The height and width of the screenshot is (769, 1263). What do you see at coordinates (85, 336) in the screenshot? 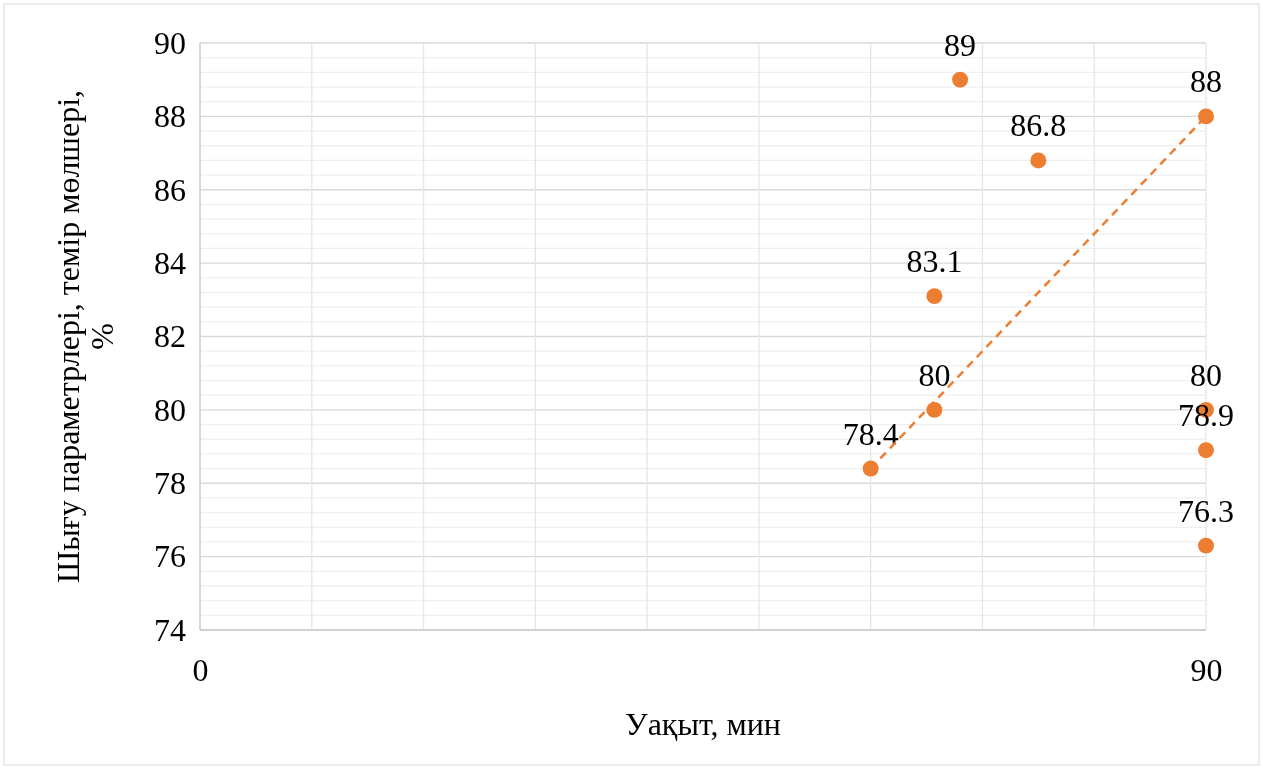
I see `y-axis-title: Шығу параметрлері, темір мөлшері, %` at bounding box center [85, 336].